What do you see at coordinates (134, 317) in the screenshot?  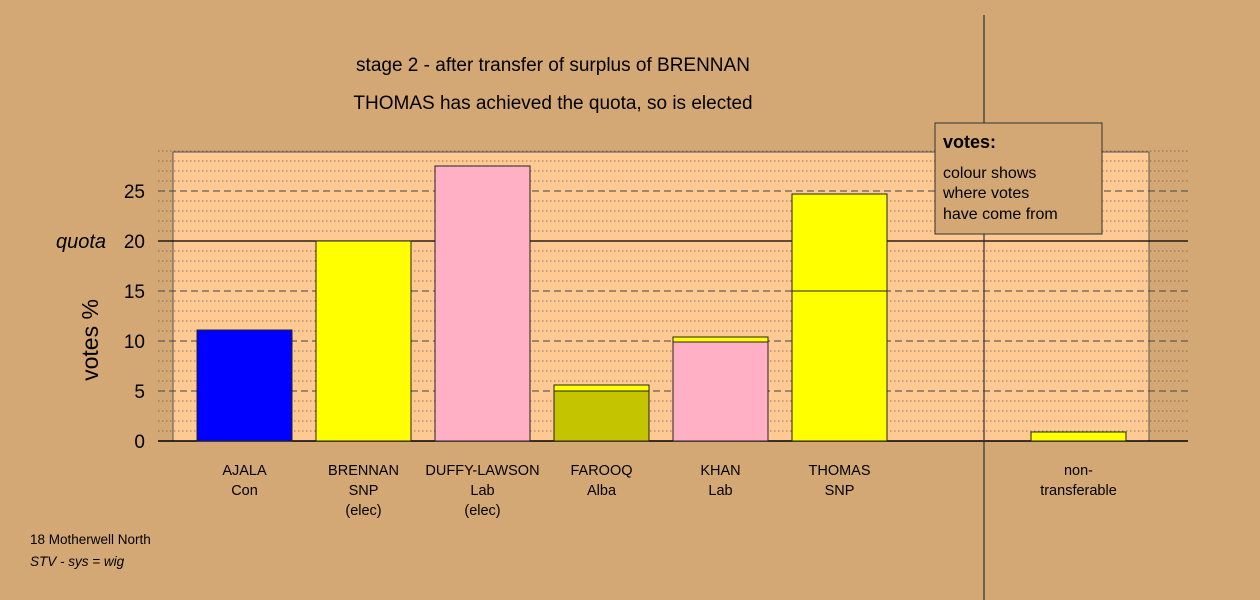 I see `y-ticks: 0 5 10 15 20 25` at bounding box center [134, 317].